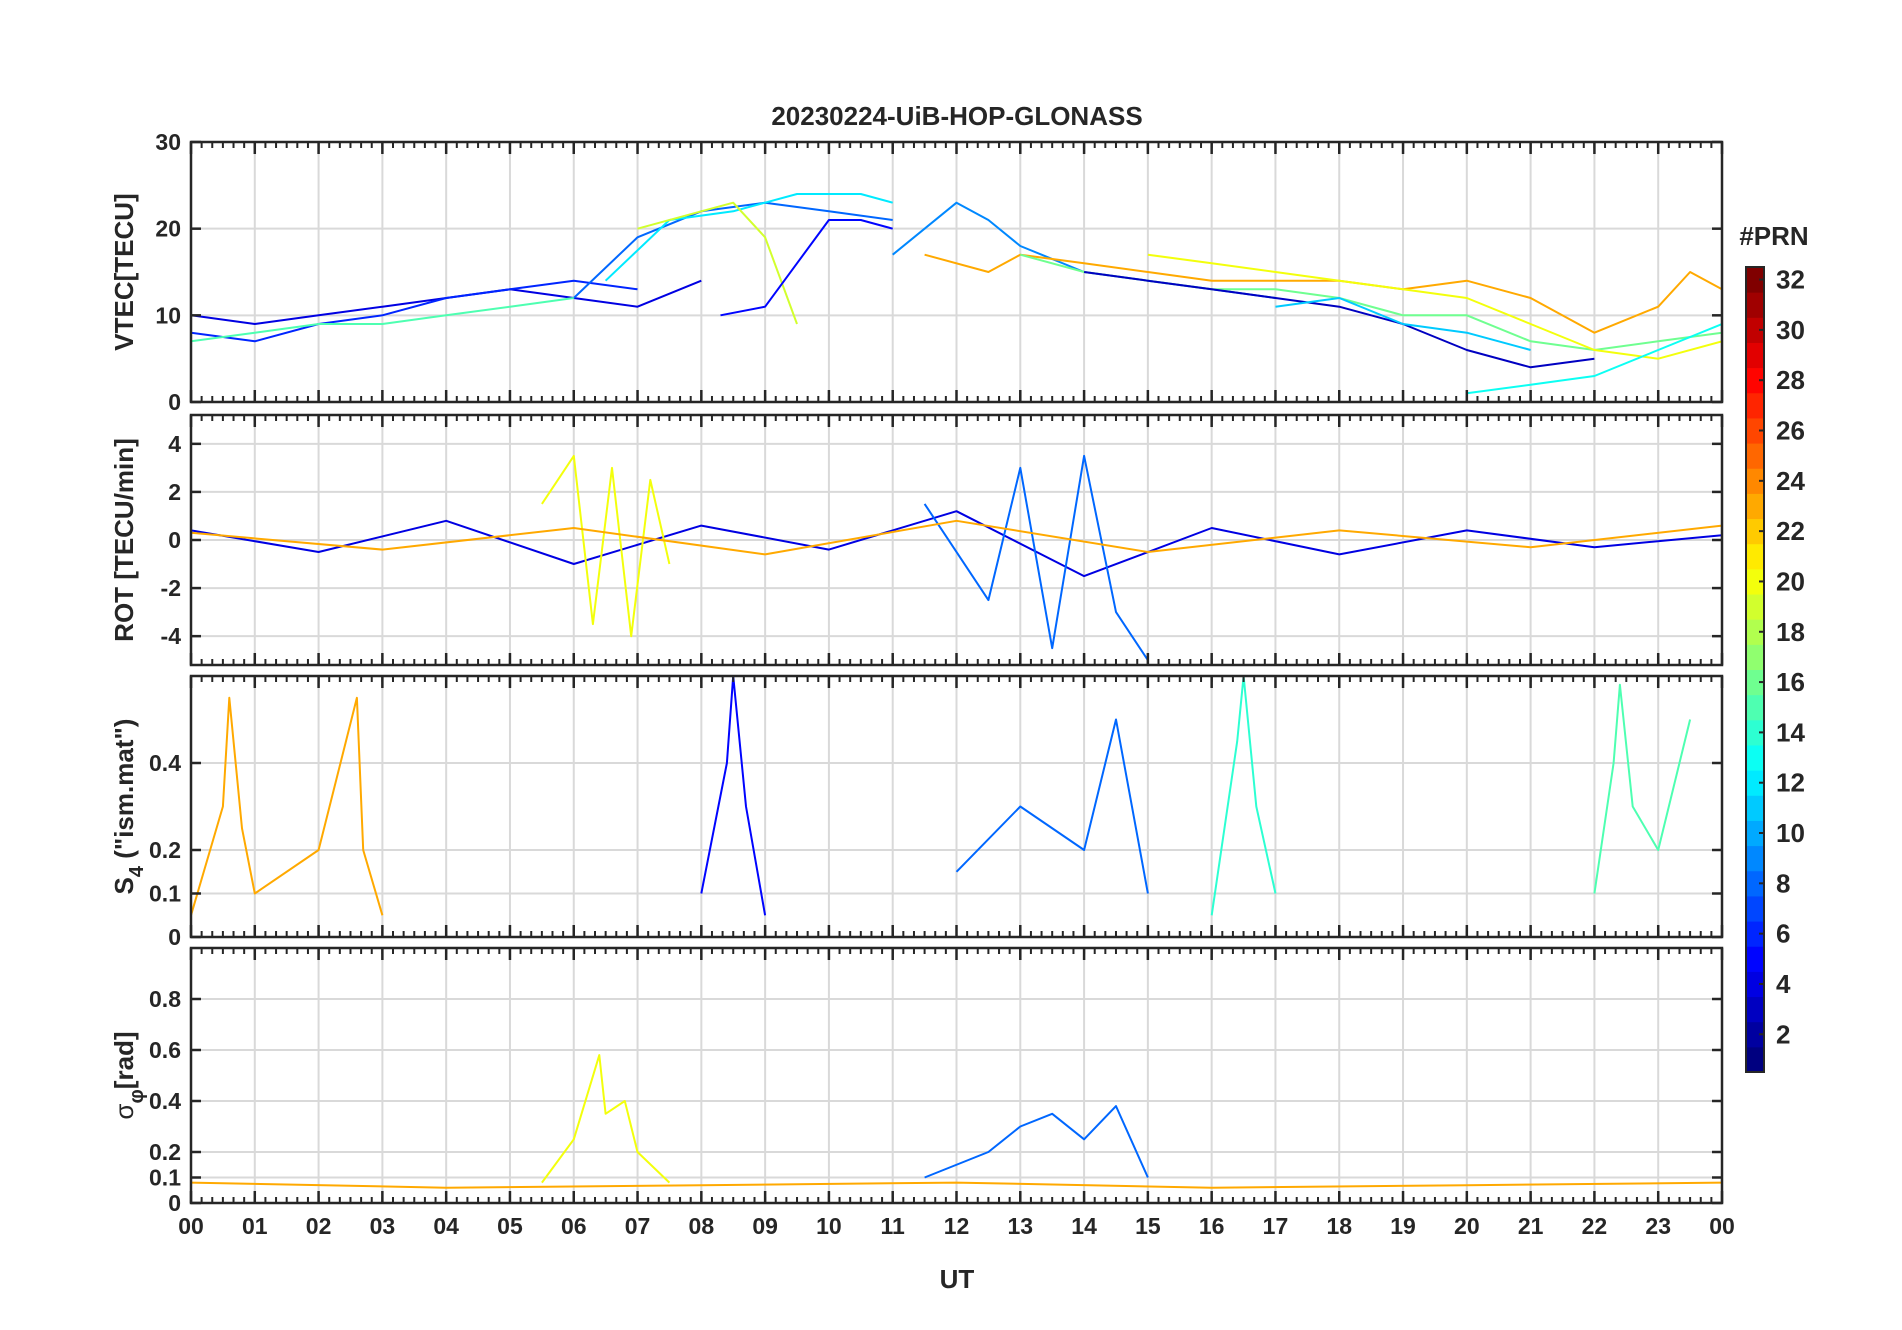  I want to click on x-tick-label: 15, so click(1148, 1226).